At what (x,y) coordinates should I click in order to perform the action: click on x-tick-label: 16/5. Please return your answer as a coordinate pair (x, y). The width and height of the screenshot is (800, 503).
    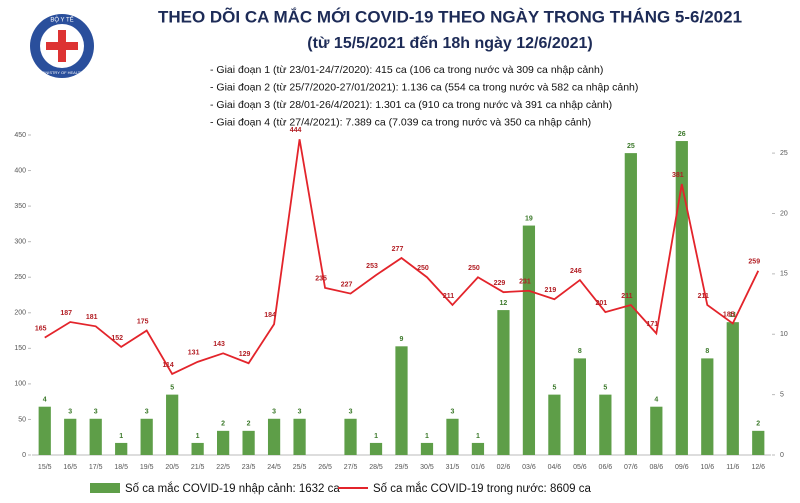
    Looking at the image, I should click on (70, 467).